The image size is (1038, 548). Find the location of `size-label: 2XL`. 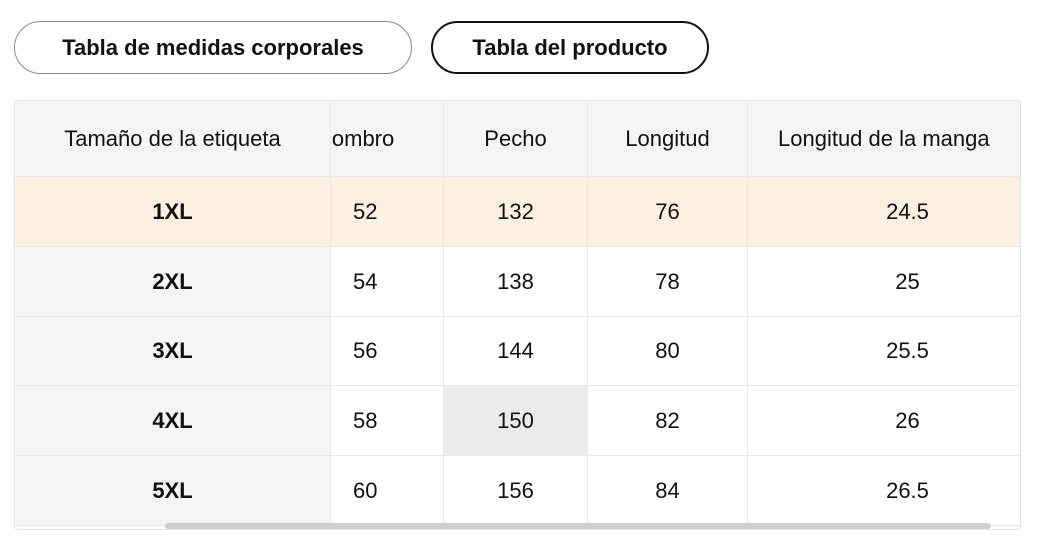

size-label: 2XL is located at coordinates (173, 282).